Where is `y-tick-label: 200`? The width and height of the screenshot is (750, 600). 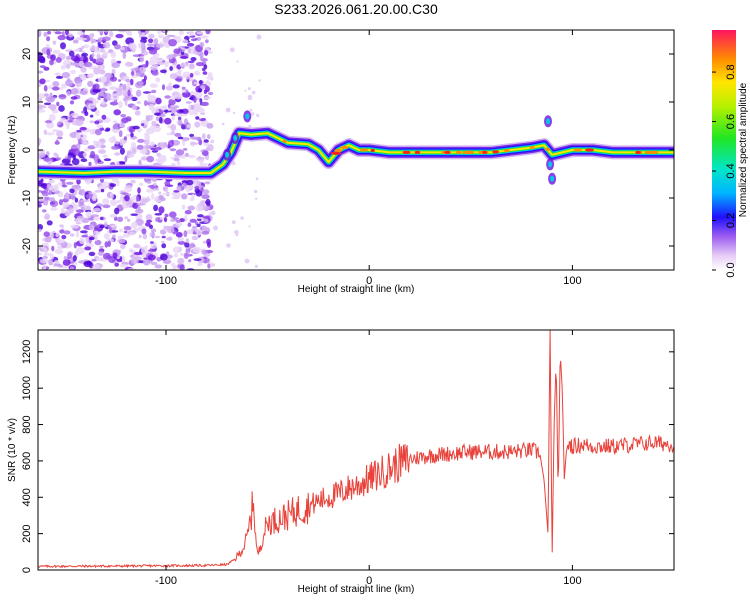
y-tick-label: 200 is located at coordinates (27, 533).